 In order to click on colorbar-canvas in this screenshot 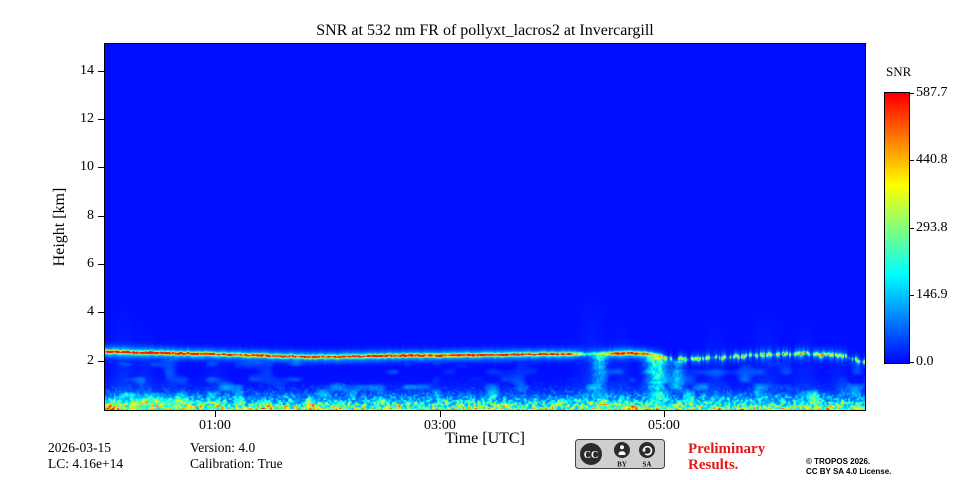, I will do `click(897, 228)`.